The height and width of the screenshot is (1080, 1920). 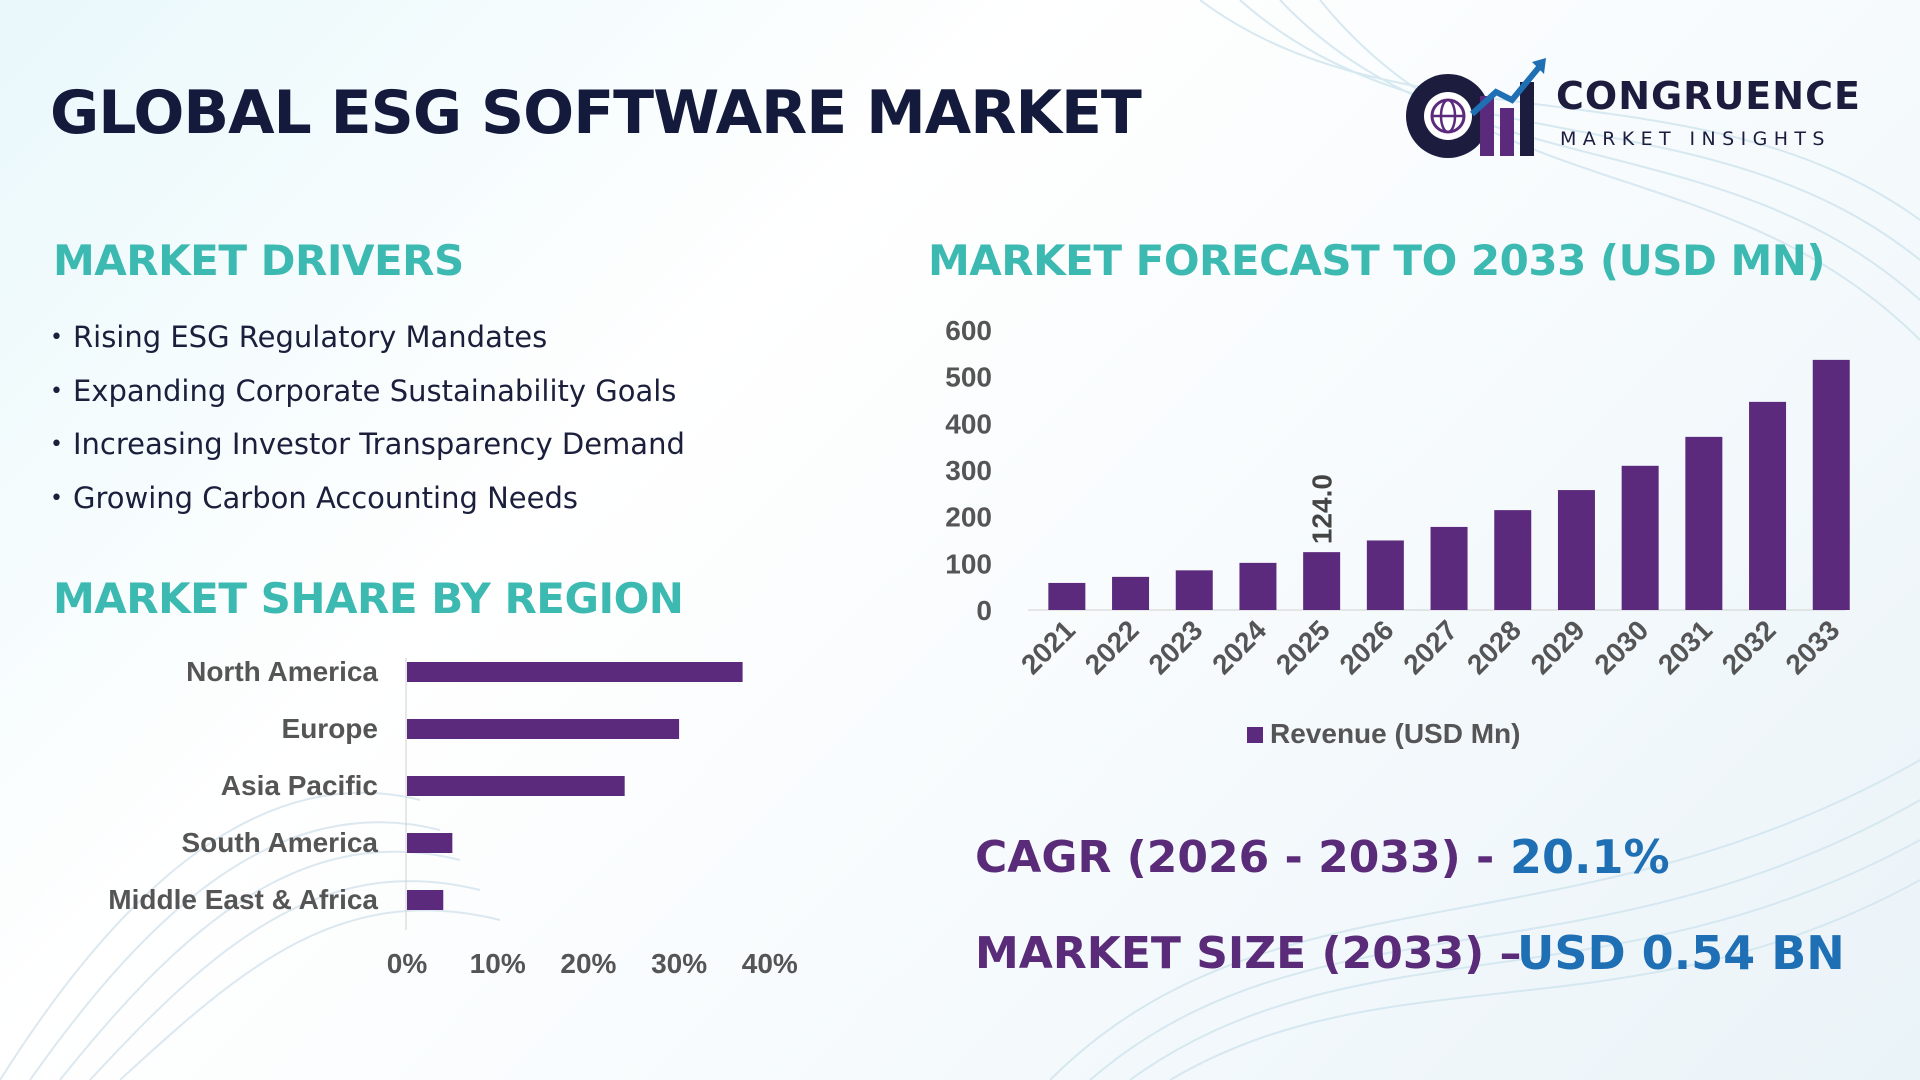 What do you see at coordinates (1255, 735) in the screenshot?
I see `legend-swatch` at bounding box center [1255, 735].